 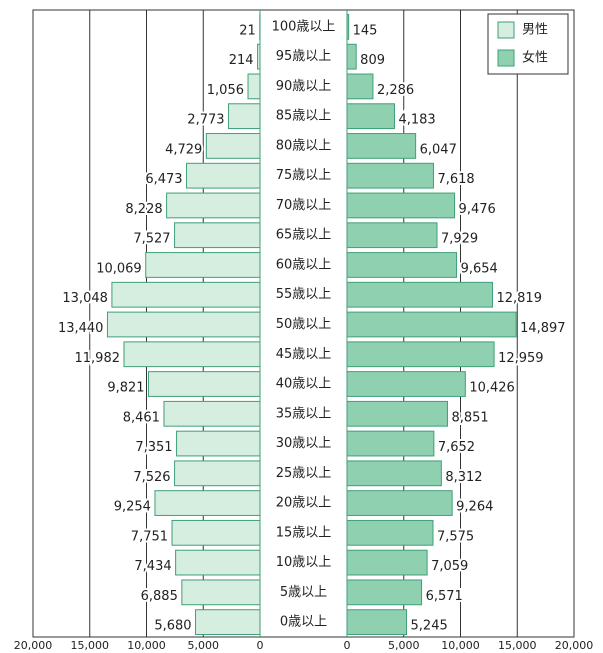 What do you see at coordinates (172, 626) in the screenshot?
I see `value-label: 5,680` at bounding box center [172, 626].